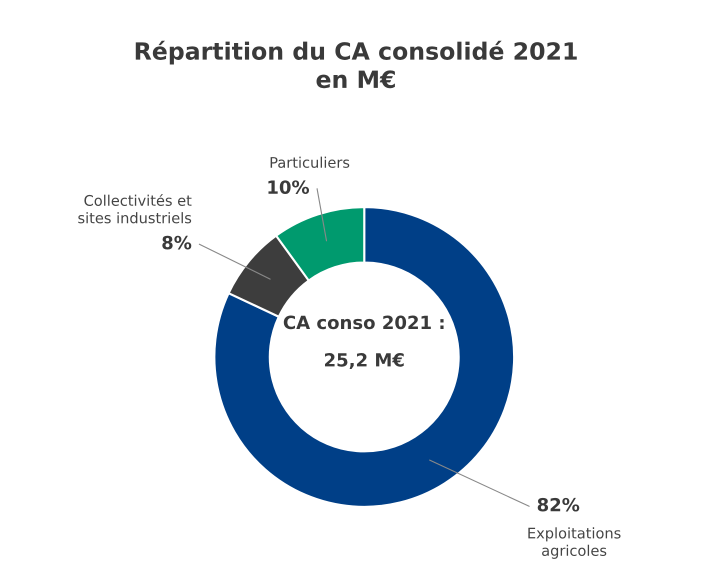 The height and width of the screenshot is (582, 712). I want to click on slice-label: Particuliers, so click(310, 162).